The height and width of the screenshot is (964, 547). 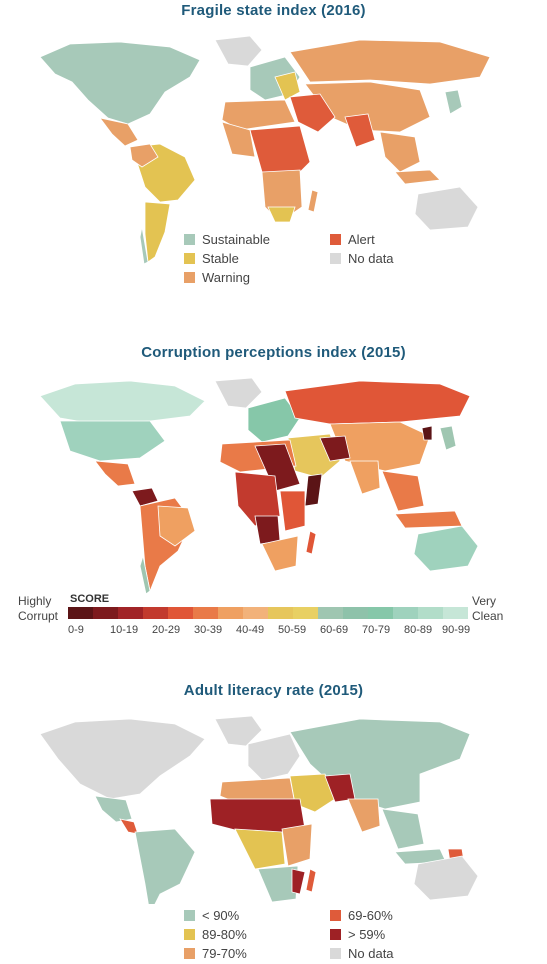 What do you see at coordinates (224, 953) in the screenshot?
I see `legend-label: 79-70%` at bounding box center [224, 953].